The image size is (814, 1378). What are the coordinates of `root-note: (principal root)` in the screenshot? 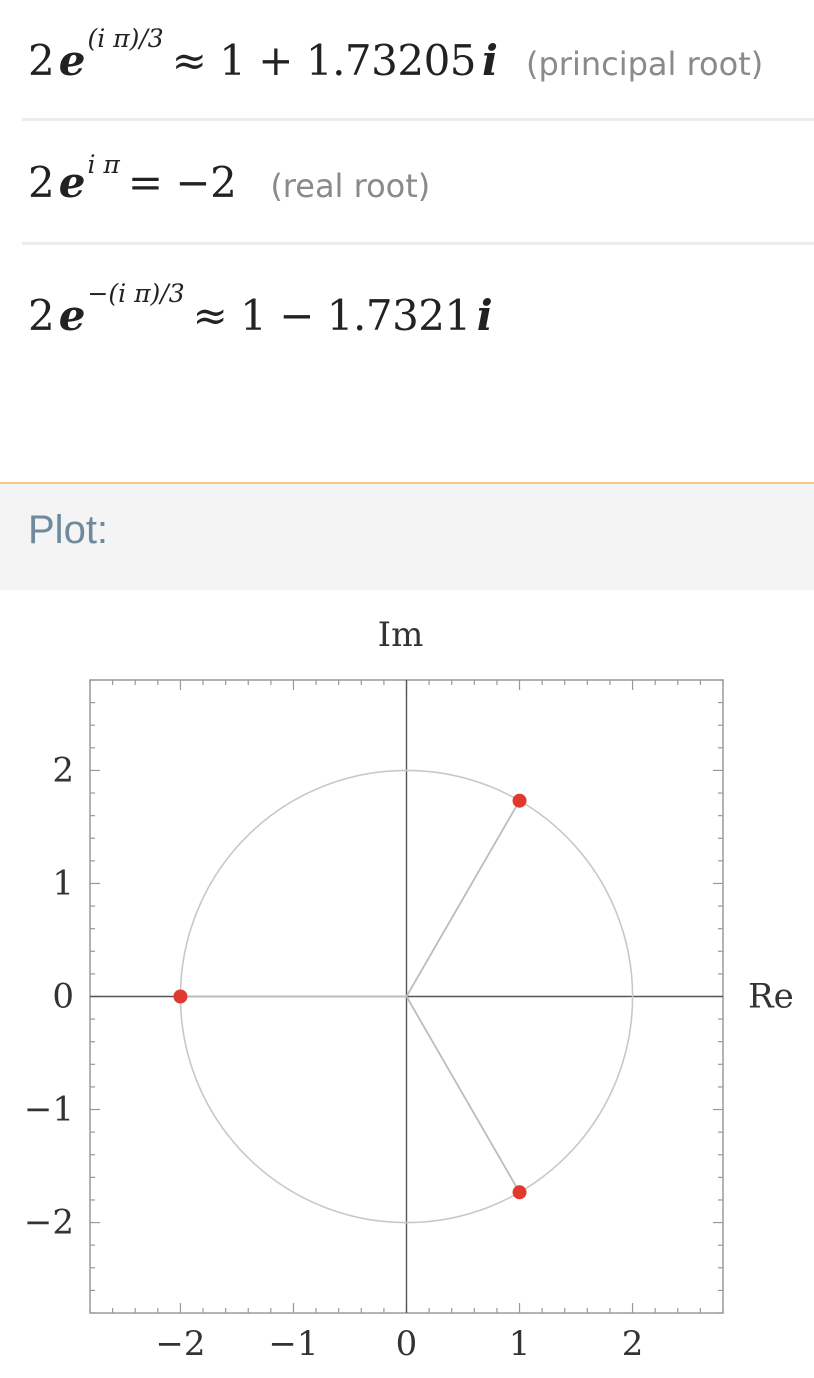 It's located at (645, 64).